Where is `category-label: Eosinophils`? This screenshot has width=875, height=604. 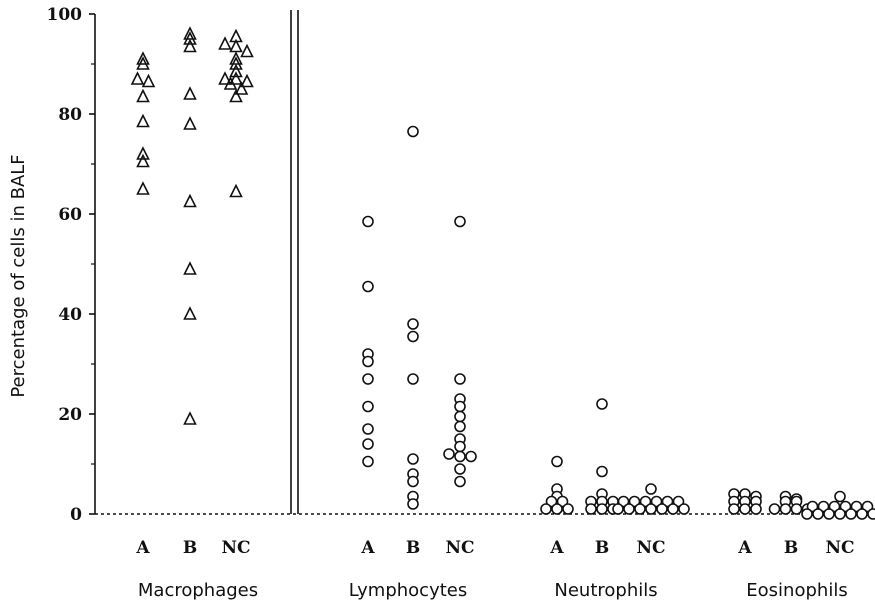
category-label: Eosinophils is located at coordinates (796, 590).